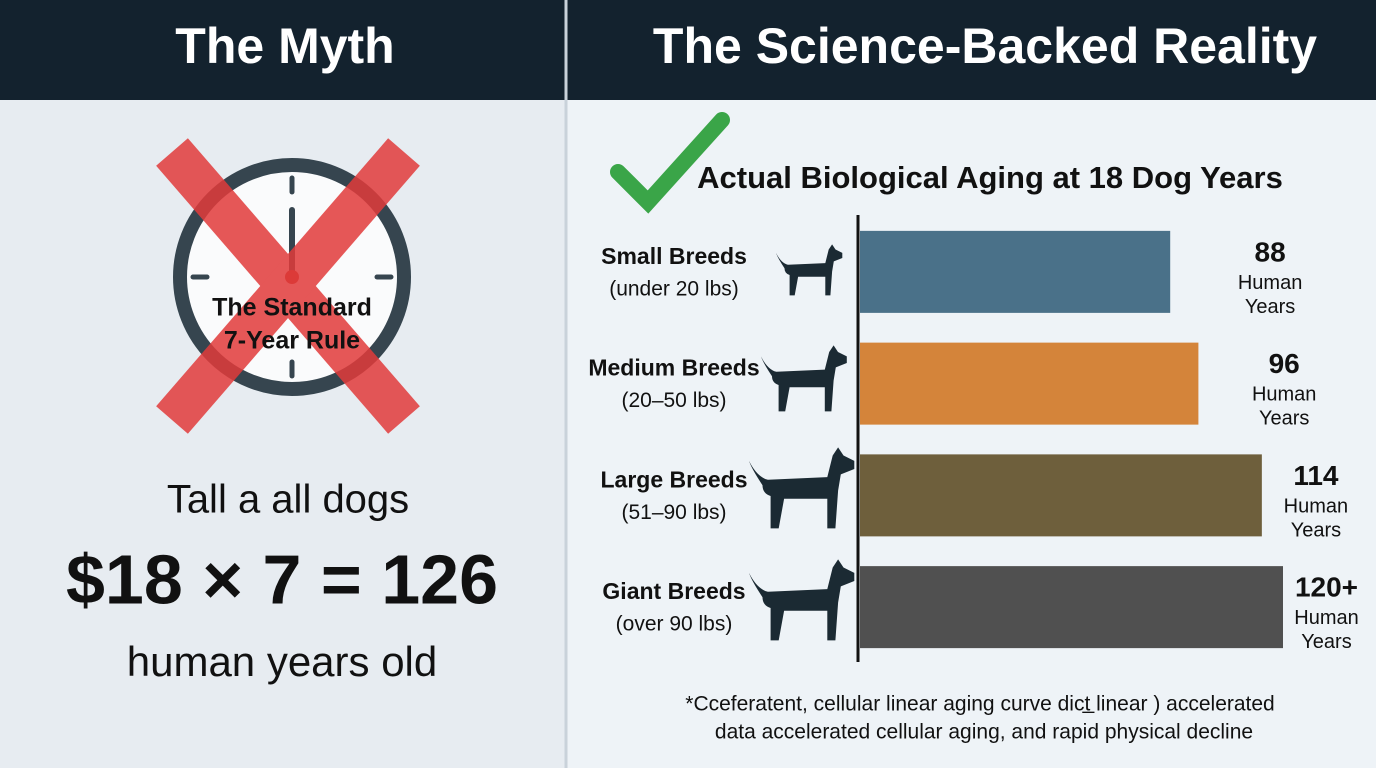 The image size is (1376, 768). Describe the element at coordinates (670, 163) in the screenshot. I see `checkmark` at that location.